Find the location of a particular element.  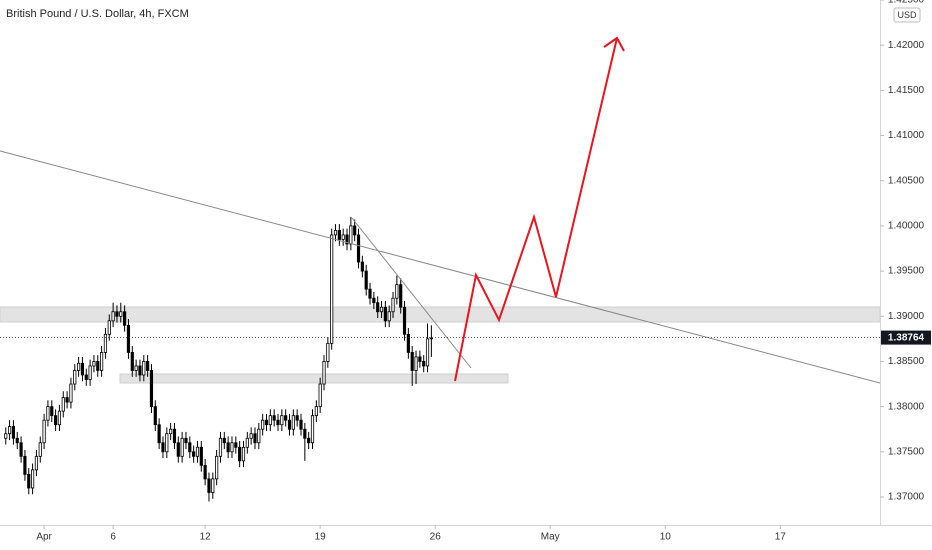

y-tick-label: 1.42000 is located at coordinates (906, 45).